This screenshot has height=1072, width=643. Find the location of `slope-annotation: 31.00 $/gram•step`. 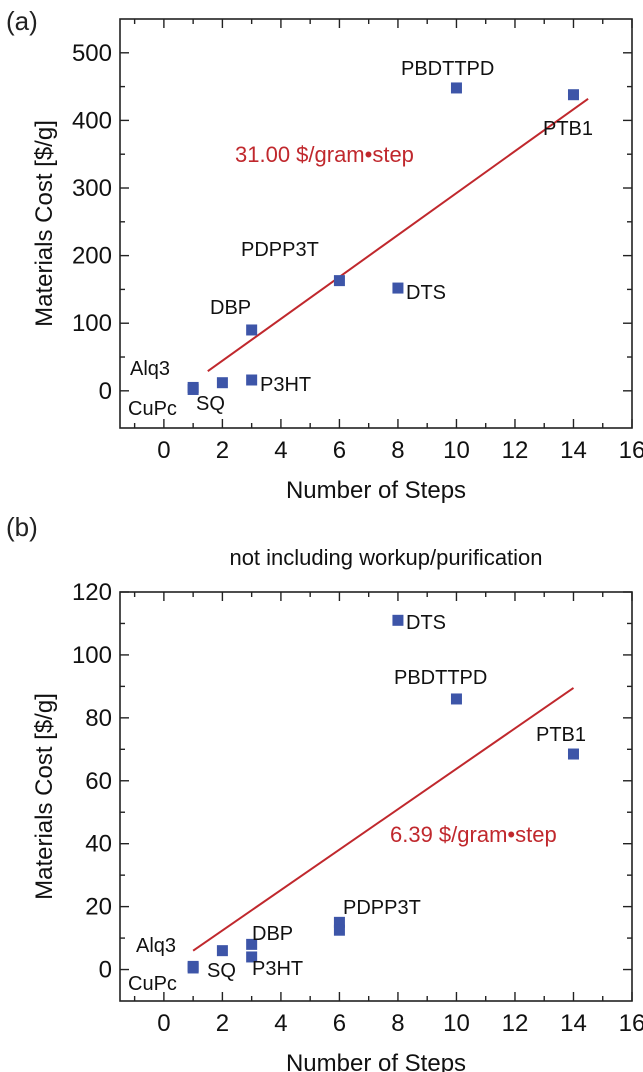

slope-annotation: 31.00 $/gram•step is located at coordinates (324, 154).